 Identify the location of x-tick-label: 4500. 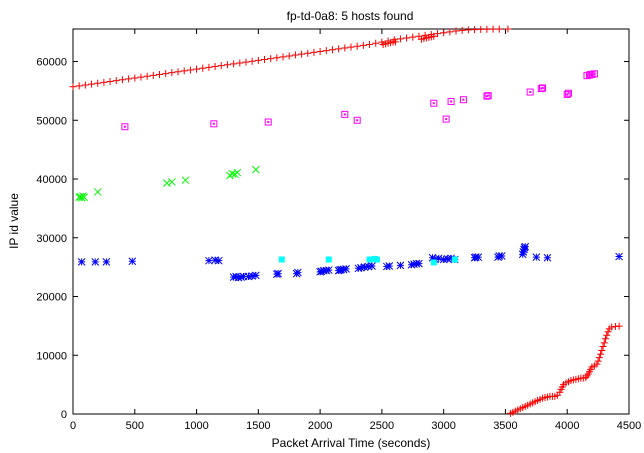
(629, 426).